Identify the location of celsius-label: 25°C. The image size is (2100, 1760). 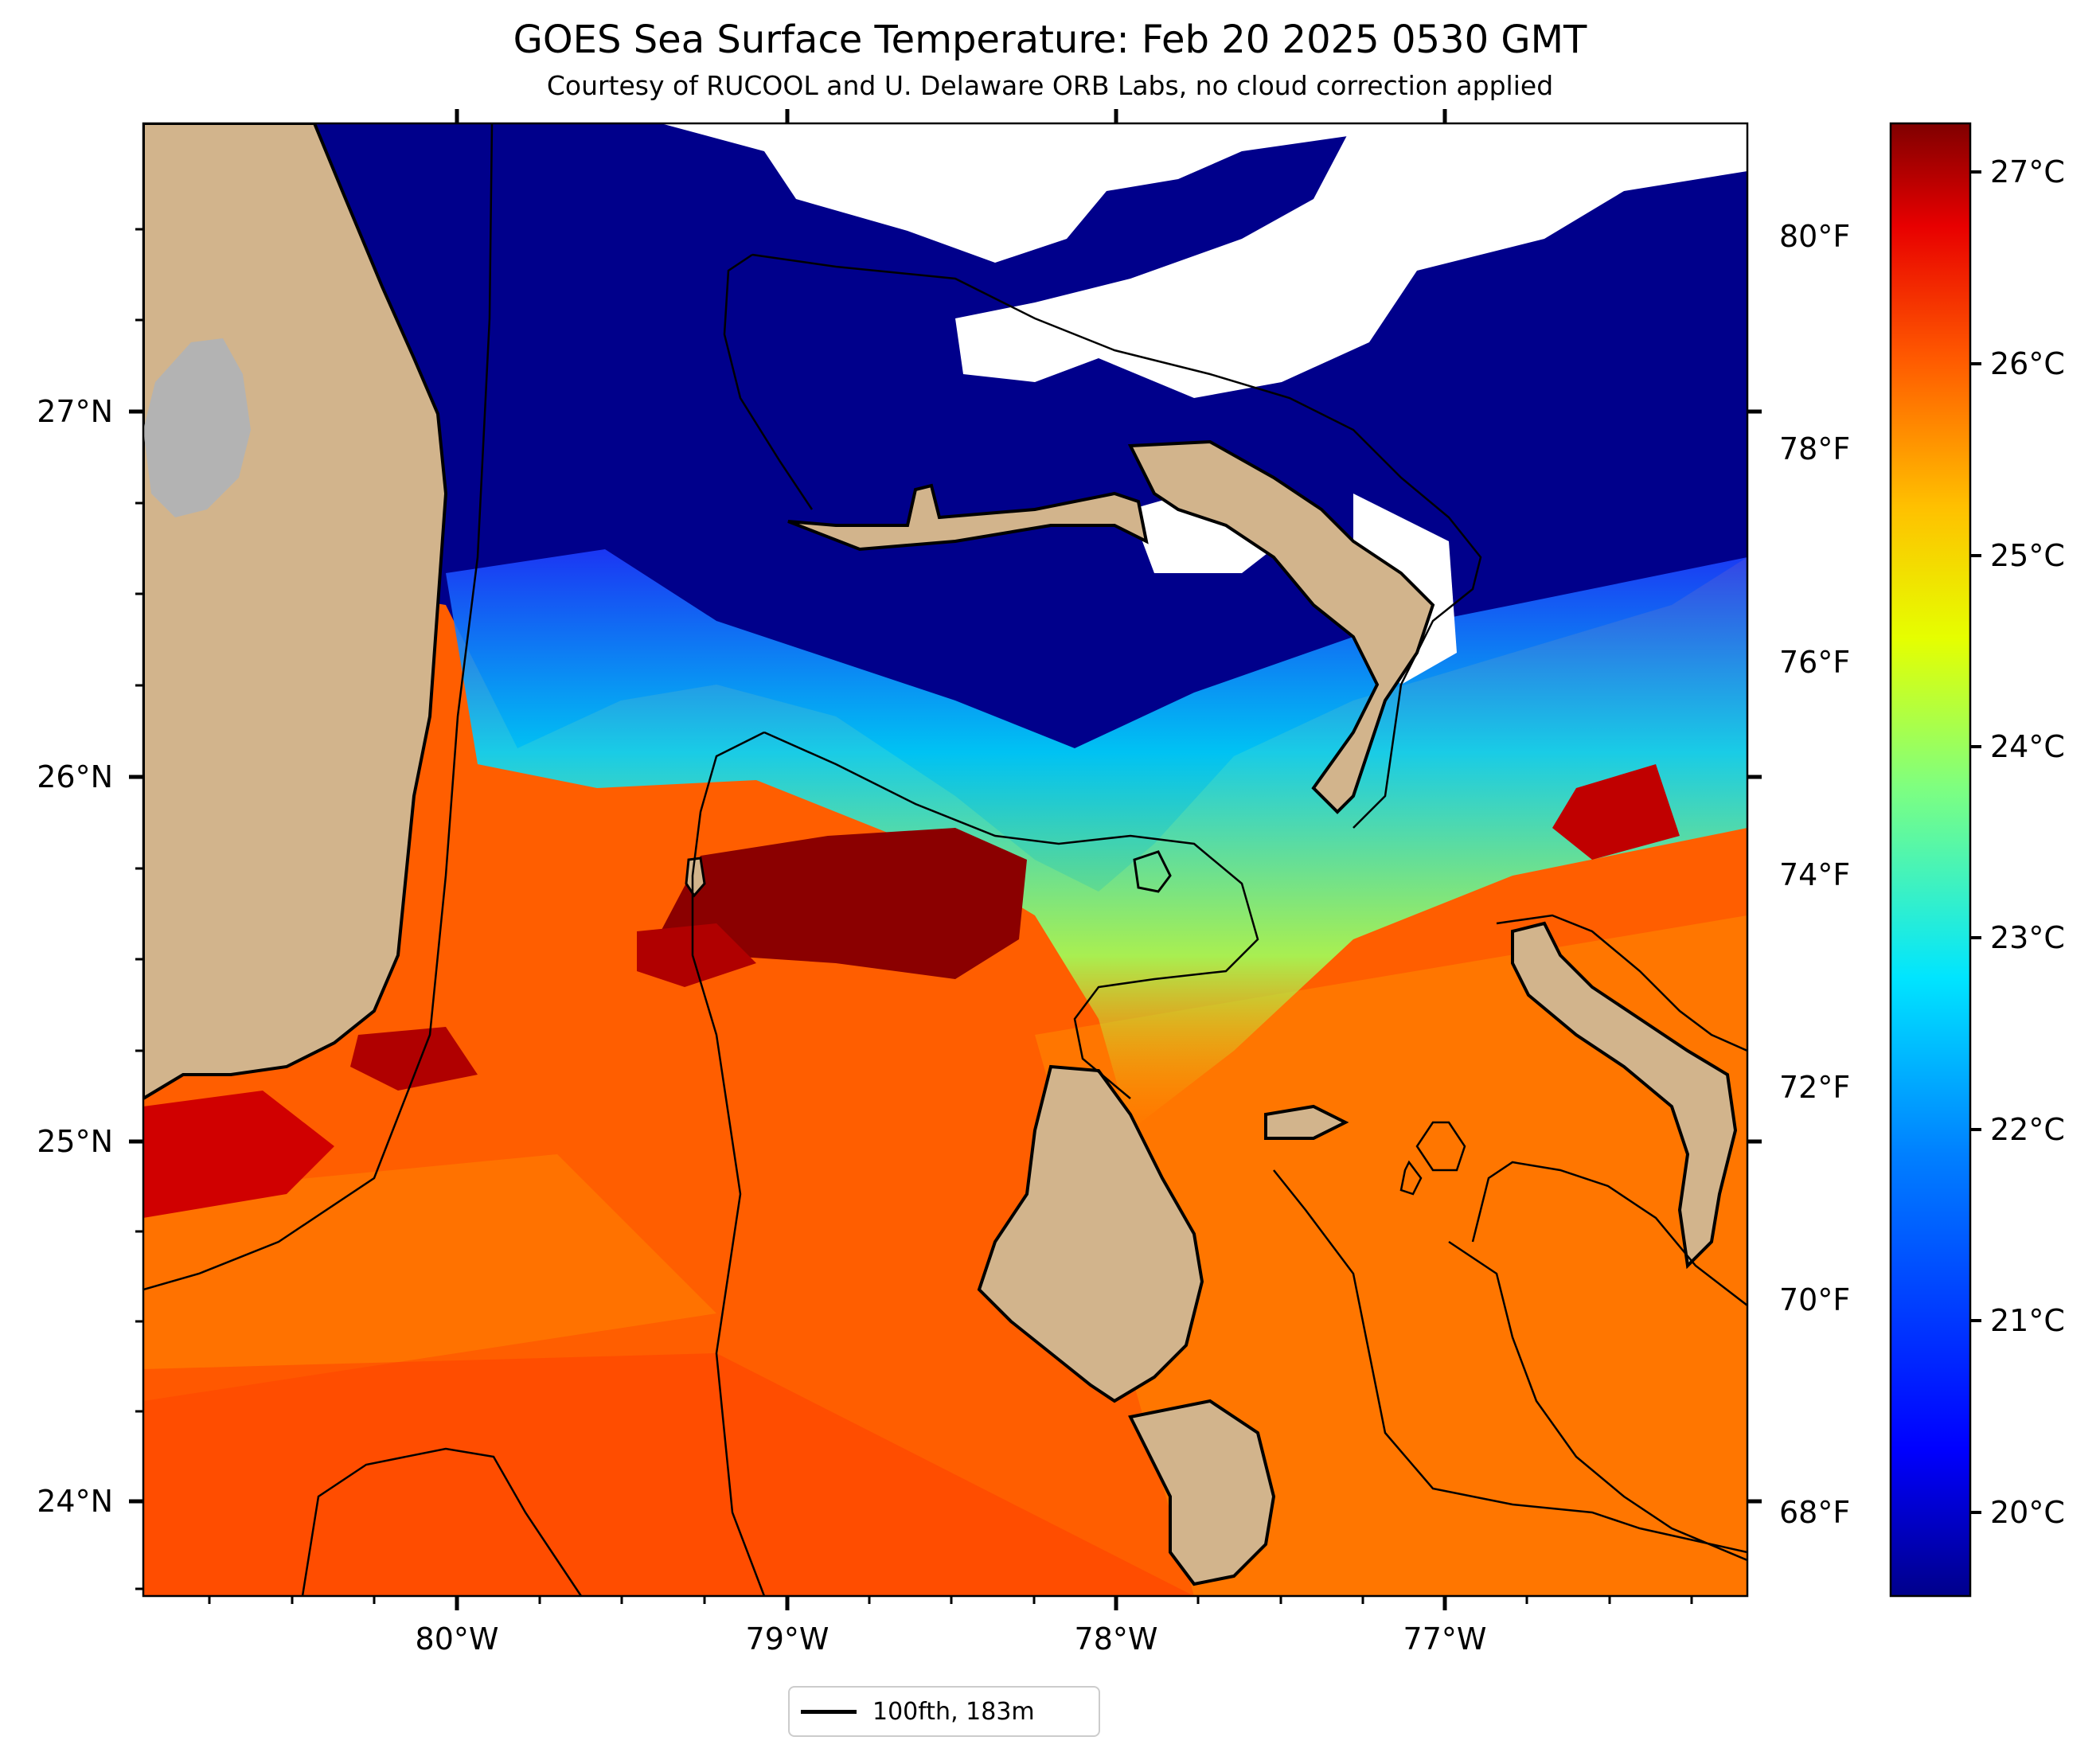
(2027, 556).